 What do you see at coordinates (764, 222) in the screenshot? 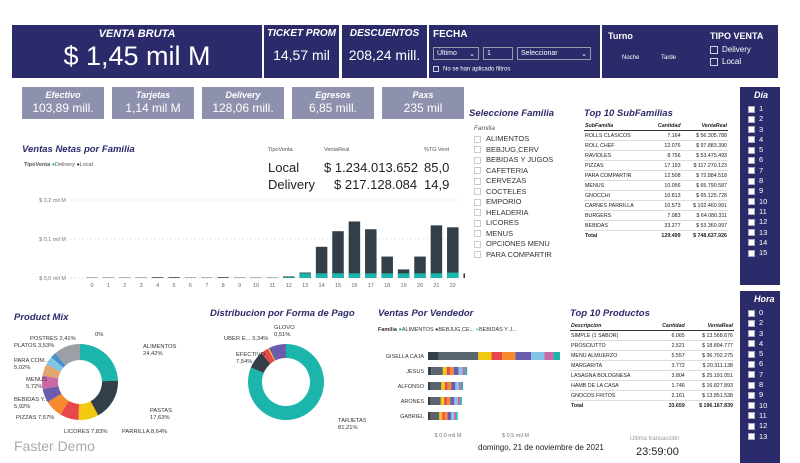
I see `slicer-option: 12` at bounding box center [764, 222].